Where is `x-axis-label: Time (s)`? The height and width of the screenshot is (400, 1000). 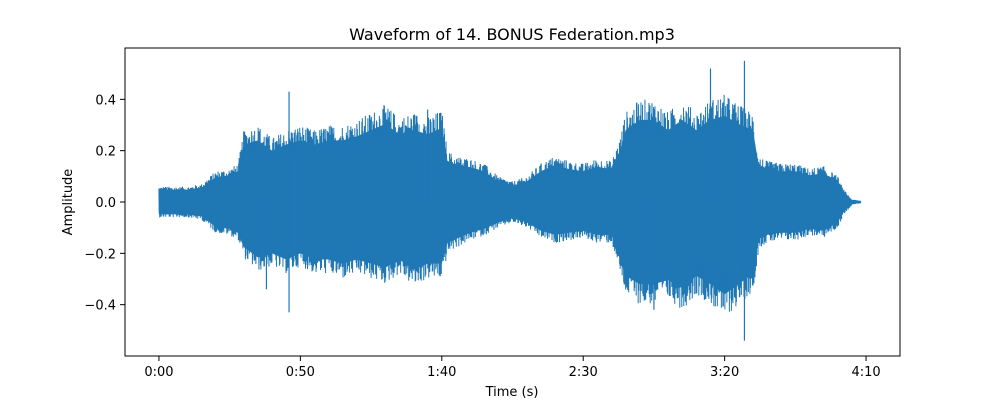 x-axis-label: Time (s) is located at coordinates (512, 392).